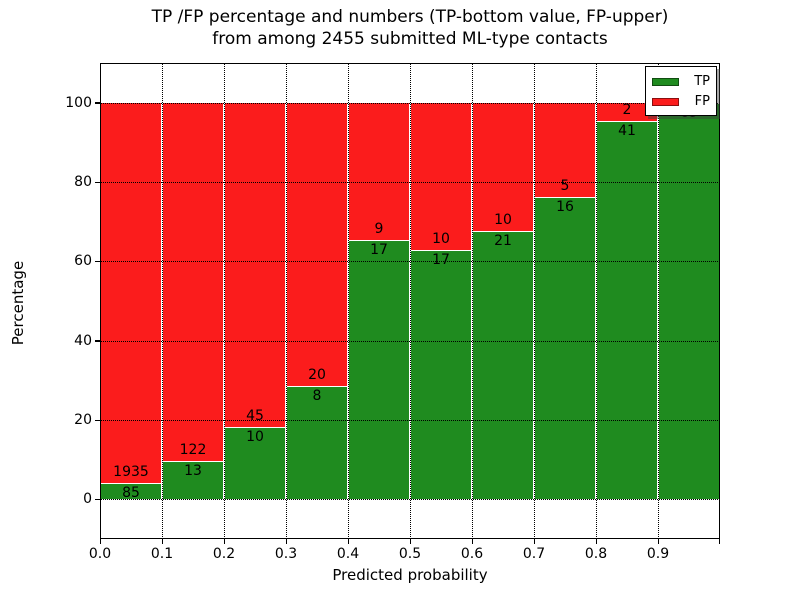 The height and width of the screenshot is (600, 800). Describe the element at coordinates (627, 131) in the screenshot. I see `tp-value-label: 41` at that location.